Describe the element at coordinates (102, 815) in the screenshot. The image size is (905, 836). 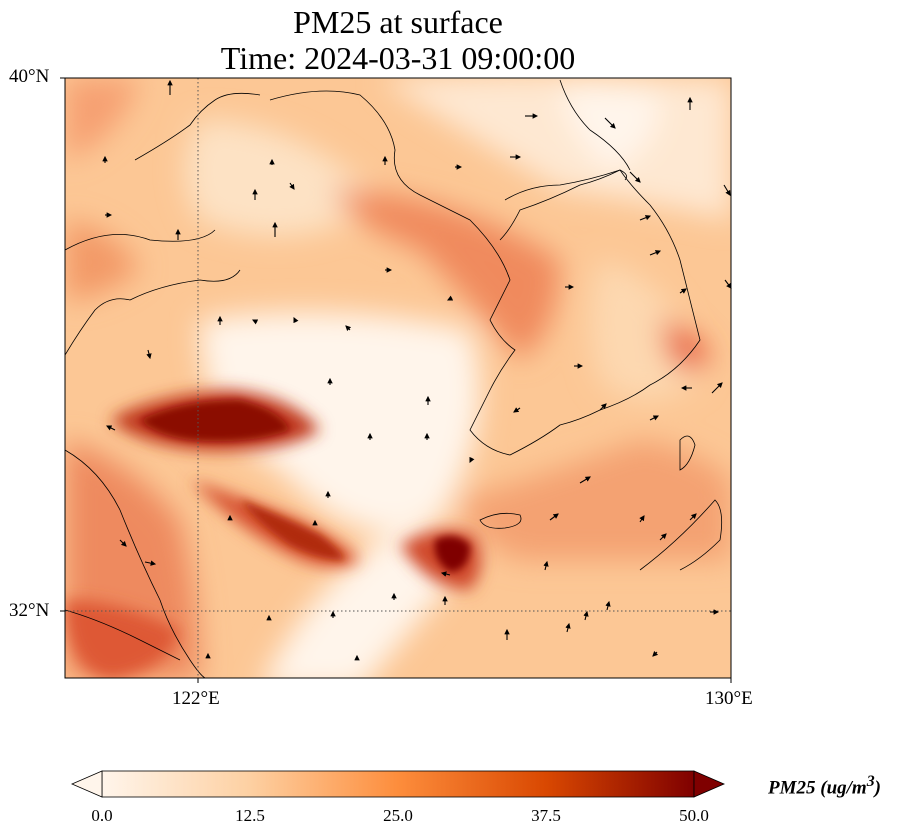
I see `colorbar-tick-0: 0.0` at that location.